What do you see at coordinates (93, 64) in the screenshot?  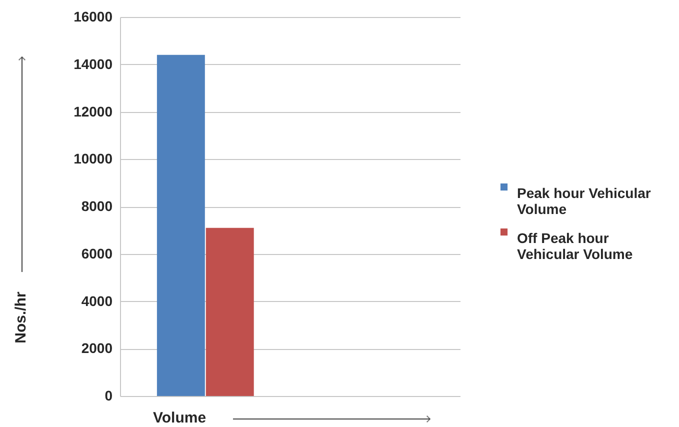 I see `y-tick-label: 14000` at bounding box center [93, 64].